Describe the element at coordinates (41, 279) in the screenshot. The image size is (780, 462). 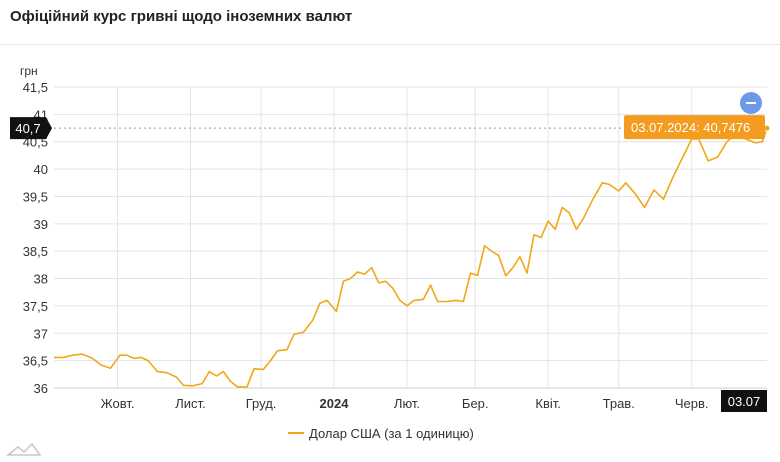
I see `y-tick-label: 38` at that location.